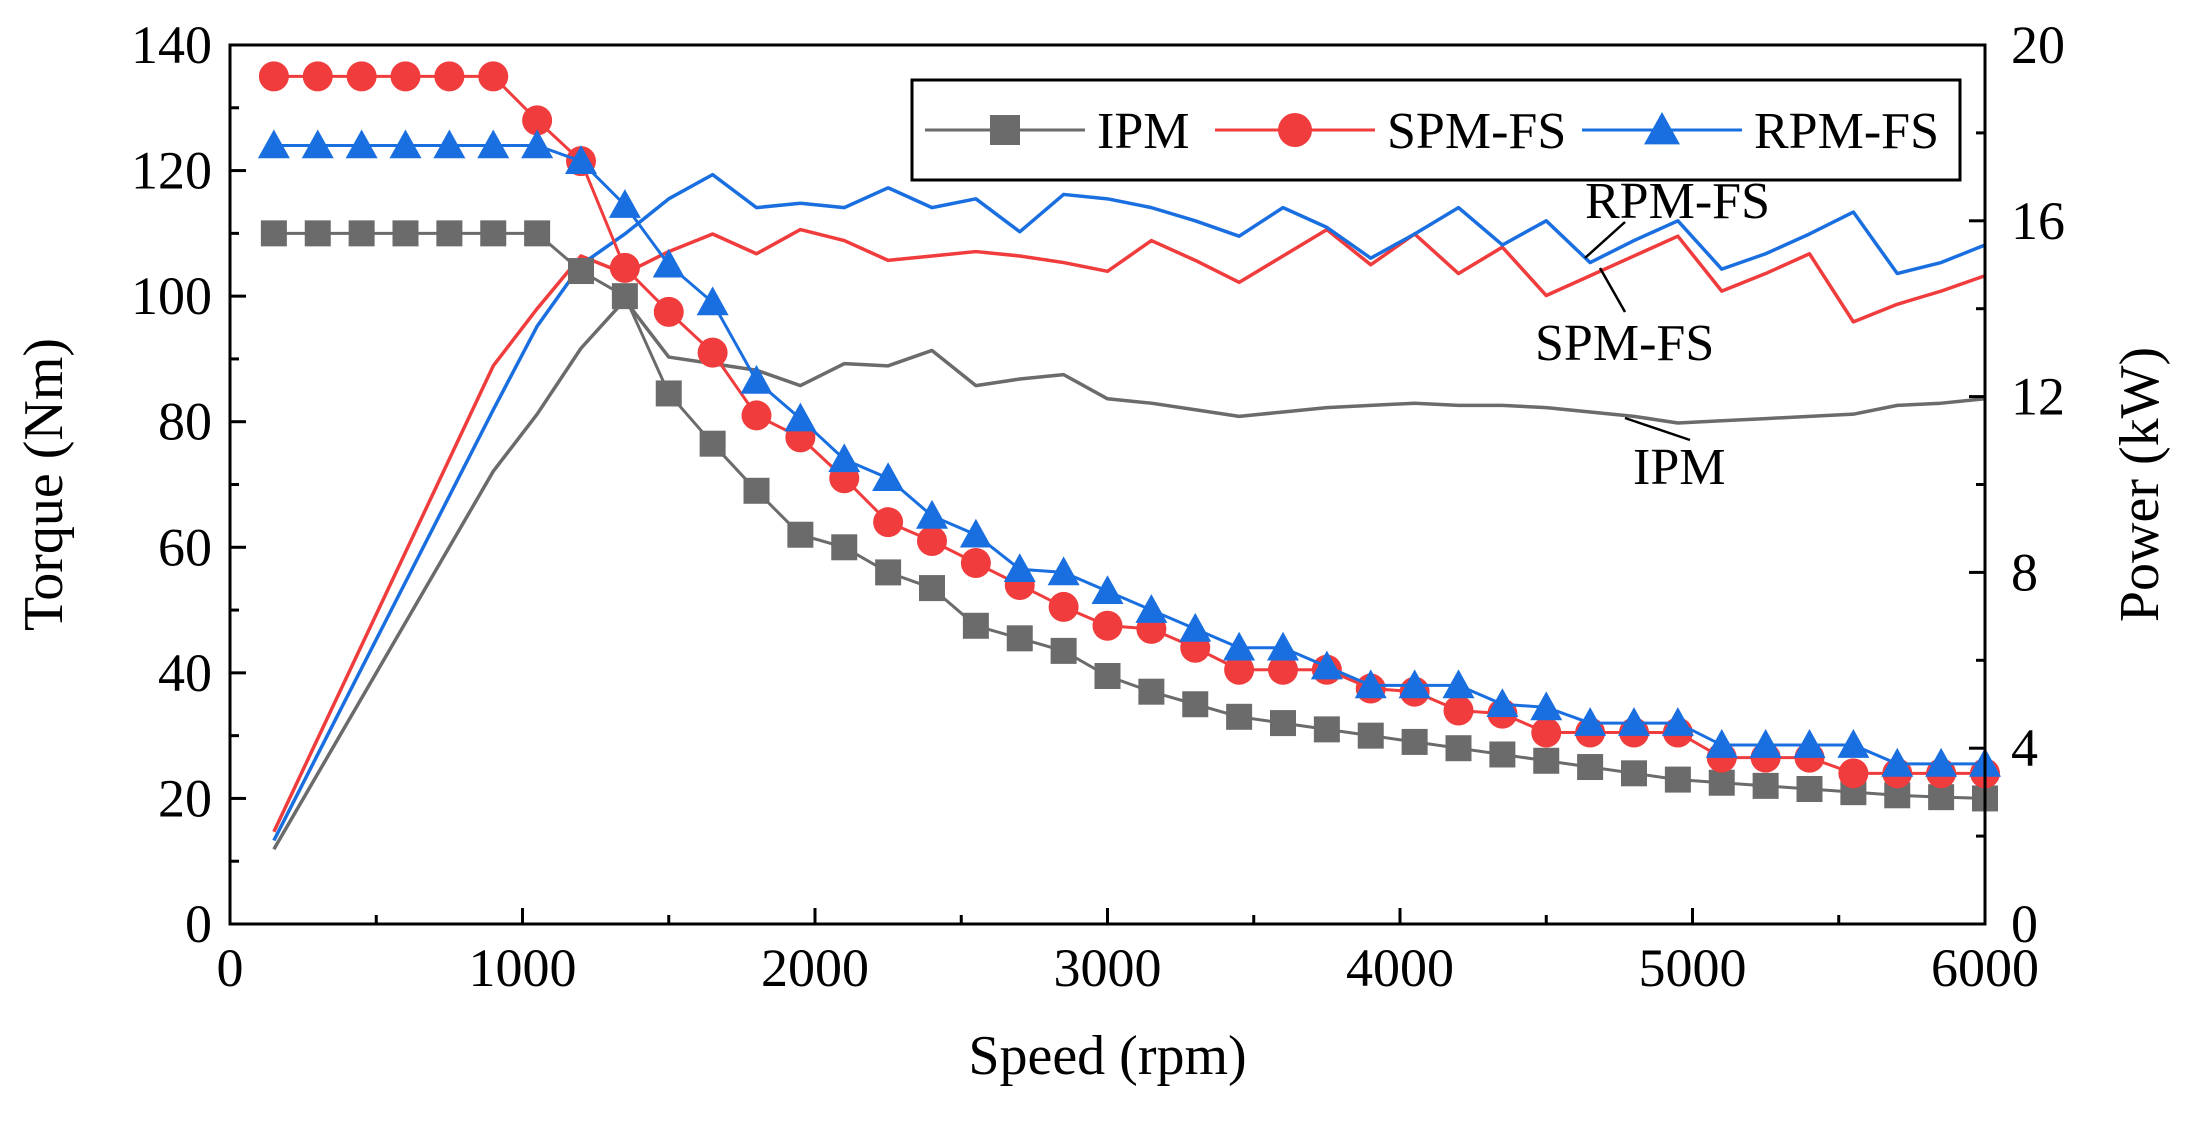  Describe the element at coordinates (185, 673) in the screenshot. I see `y-tick-label: 40` at that location.